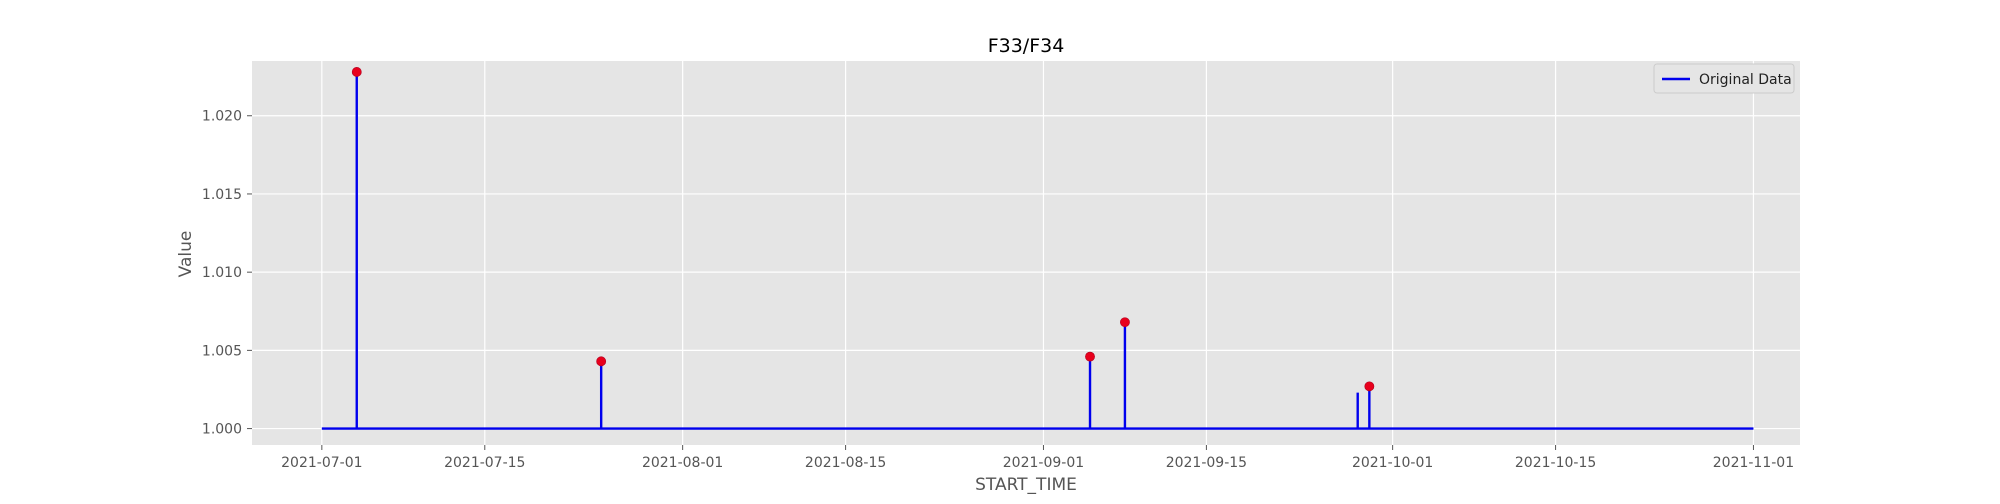 Image resolution: width=2000 pixels, height=504 pixels. Describe the element at coordinates (1753, 463) in the screenshot. I see `x-tick-label: 2021-11-01` at that location.